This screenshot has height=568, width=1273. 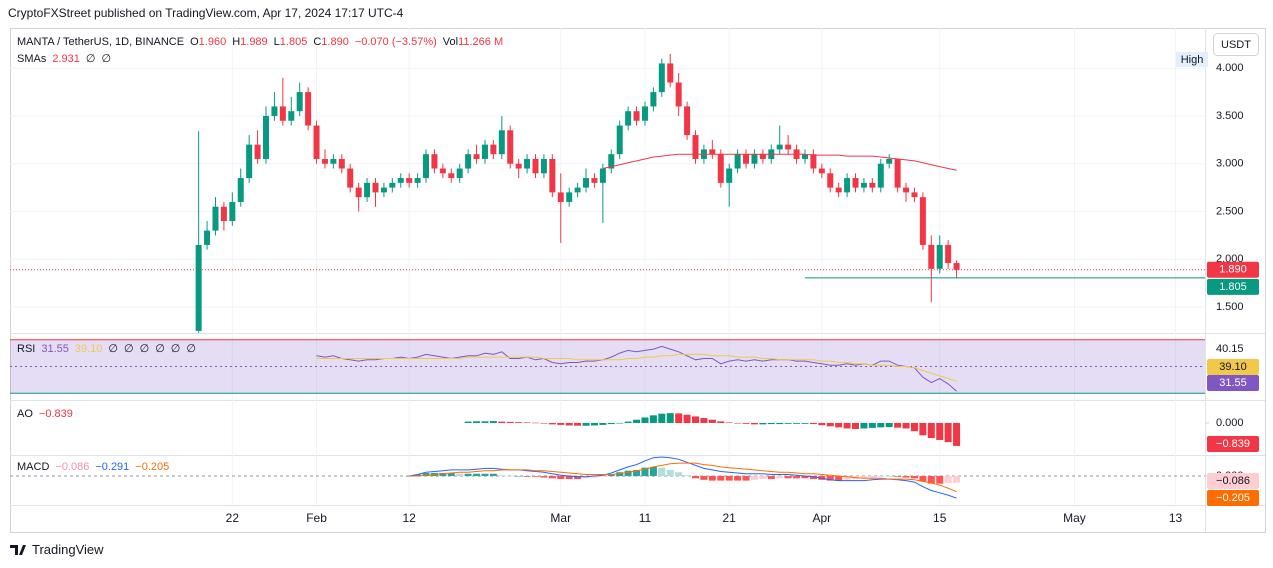 I want to click on legend-item: 1.989, so click(x=254, y=42).